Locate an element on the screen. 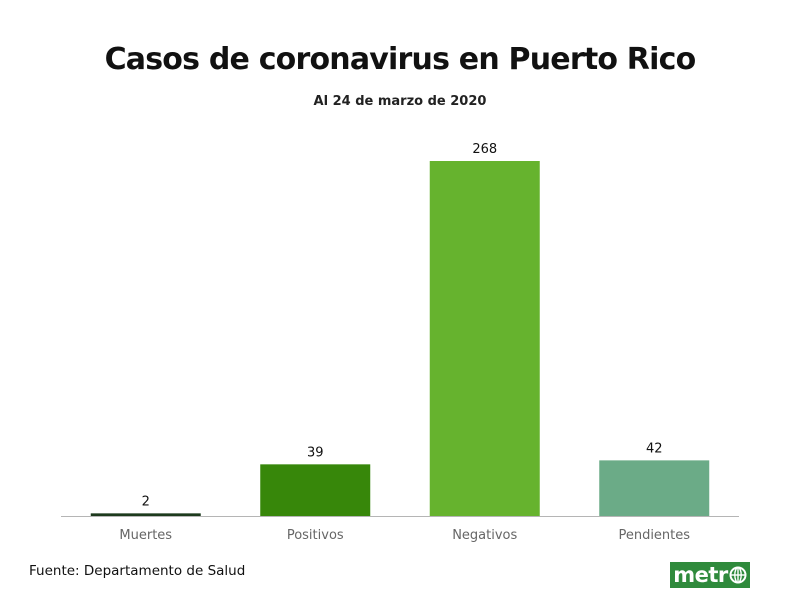 The height and width of the screenshot is (600, 800). value-label-positivos: 39 is located at coordinates (315, 452).